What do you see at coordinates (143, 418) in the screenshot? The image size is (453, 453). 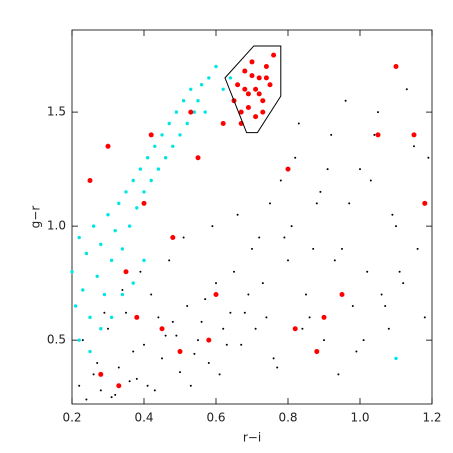 I see `x-tick-label: 0.4` at bounding box center [143, 418].